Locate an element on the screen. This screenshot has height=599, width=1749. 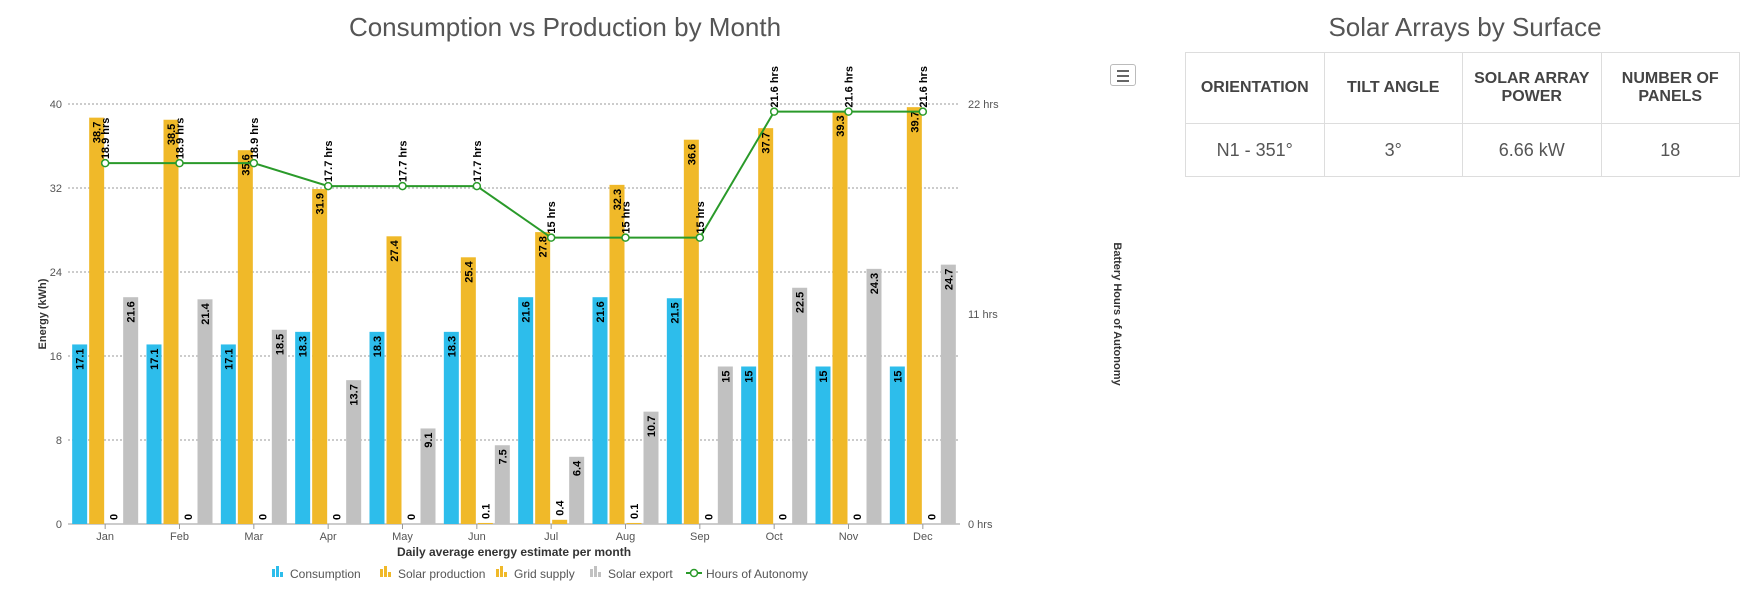
table-row: N1 - 351° 3° 6.66 kW 18 is located at coordinates (1462, 150).